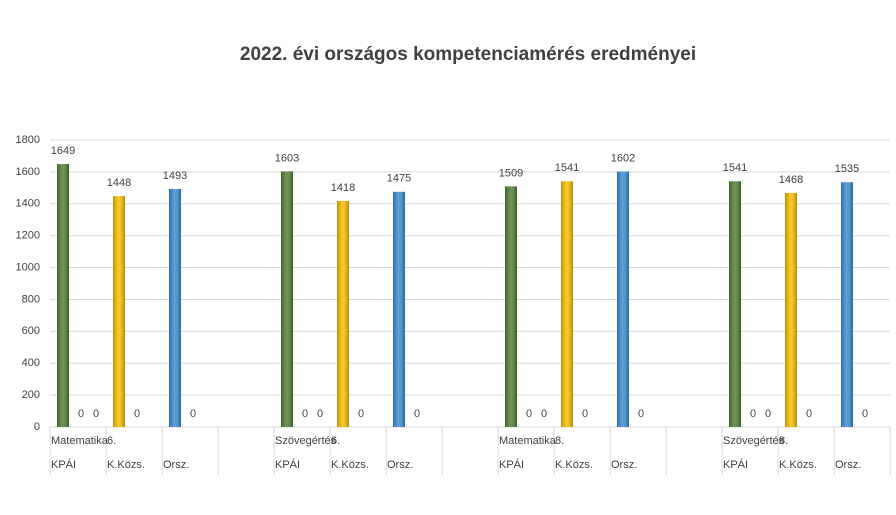 The height and width of the screenshot is (515, 896). Describe the element at coordinates (31, 331) in the screenshot. I see `y-tick-label: 600` at that location.